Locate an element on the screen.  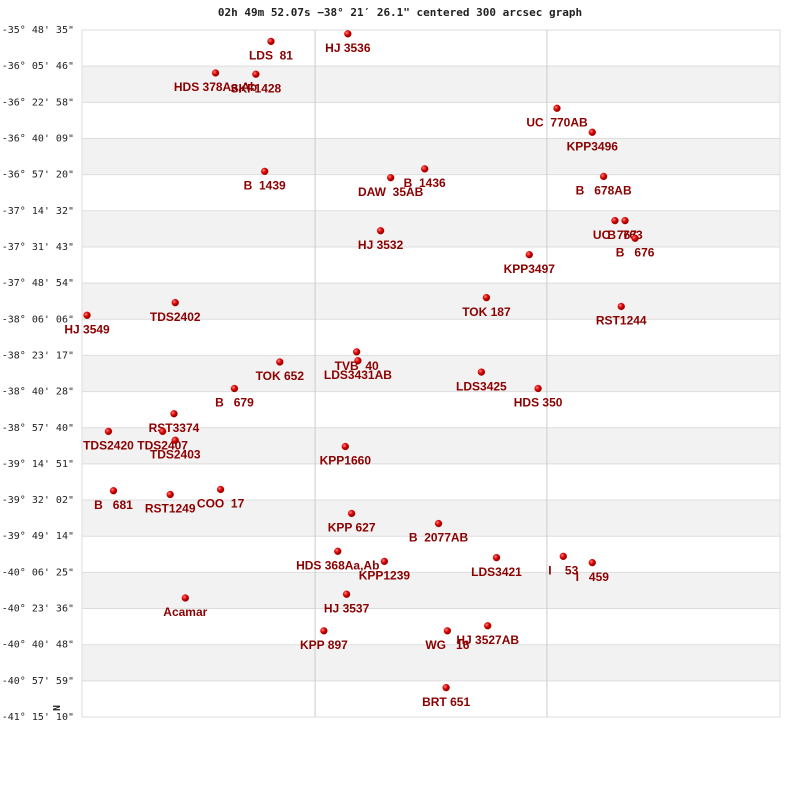
star-label: RST1244 is located at coordinates (621, 321).